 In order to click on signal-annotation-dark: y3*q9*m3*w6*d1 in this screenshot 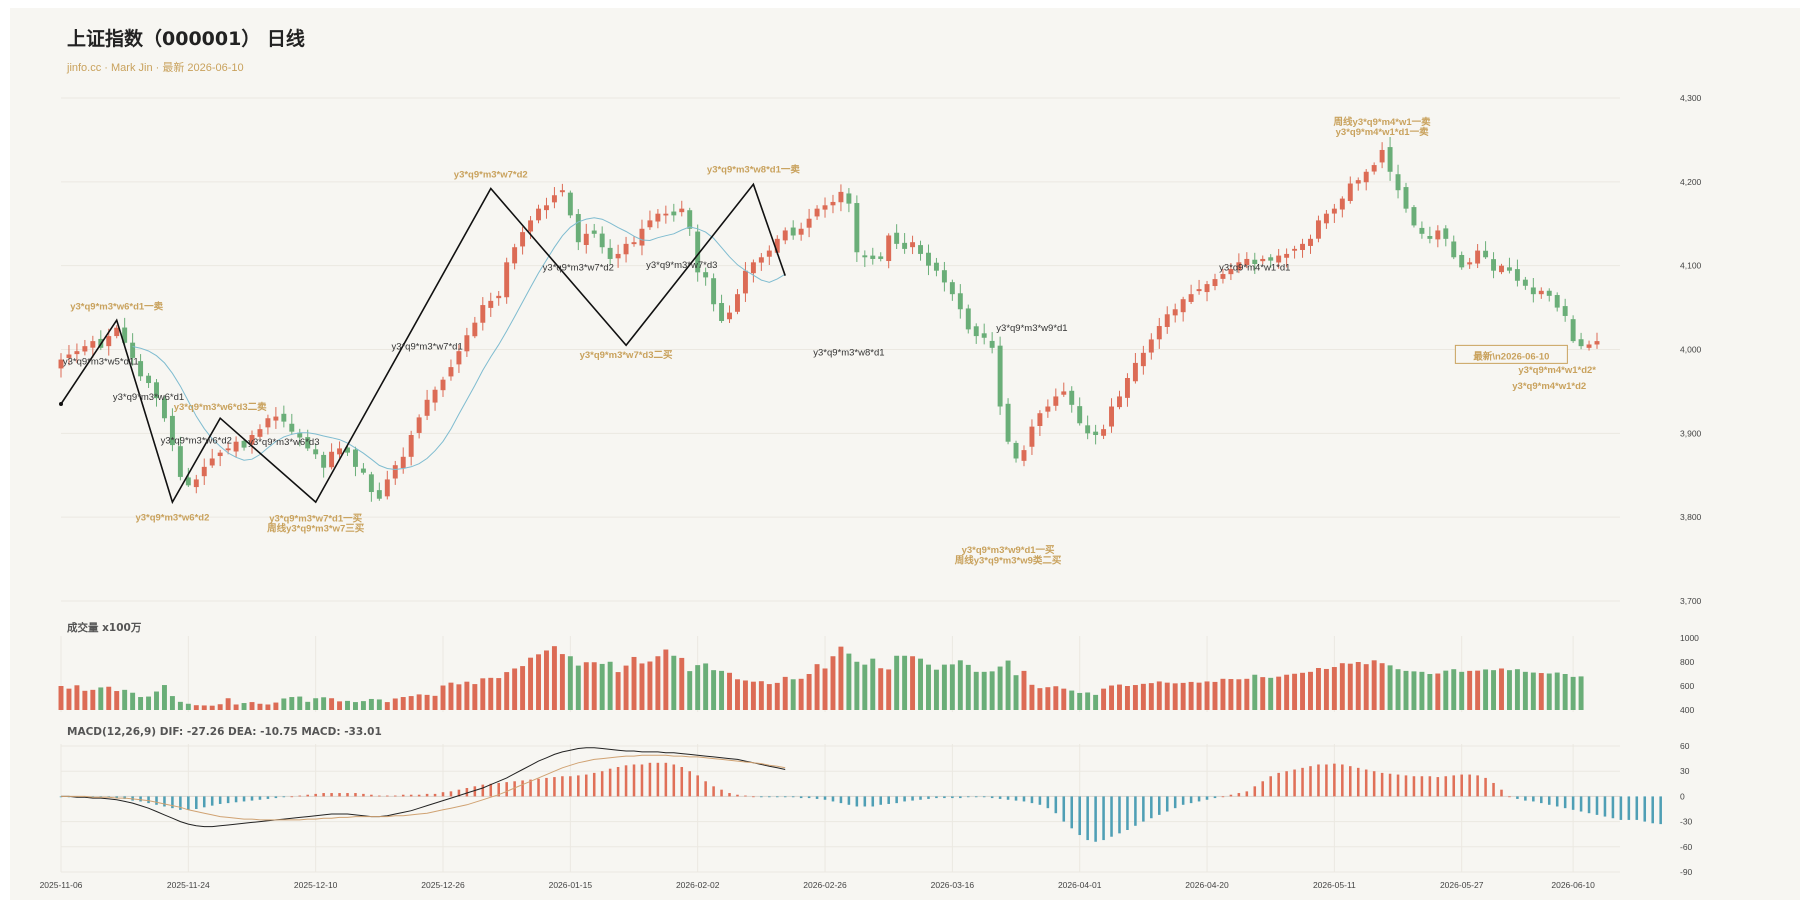, I will do `click(148, 397)`.